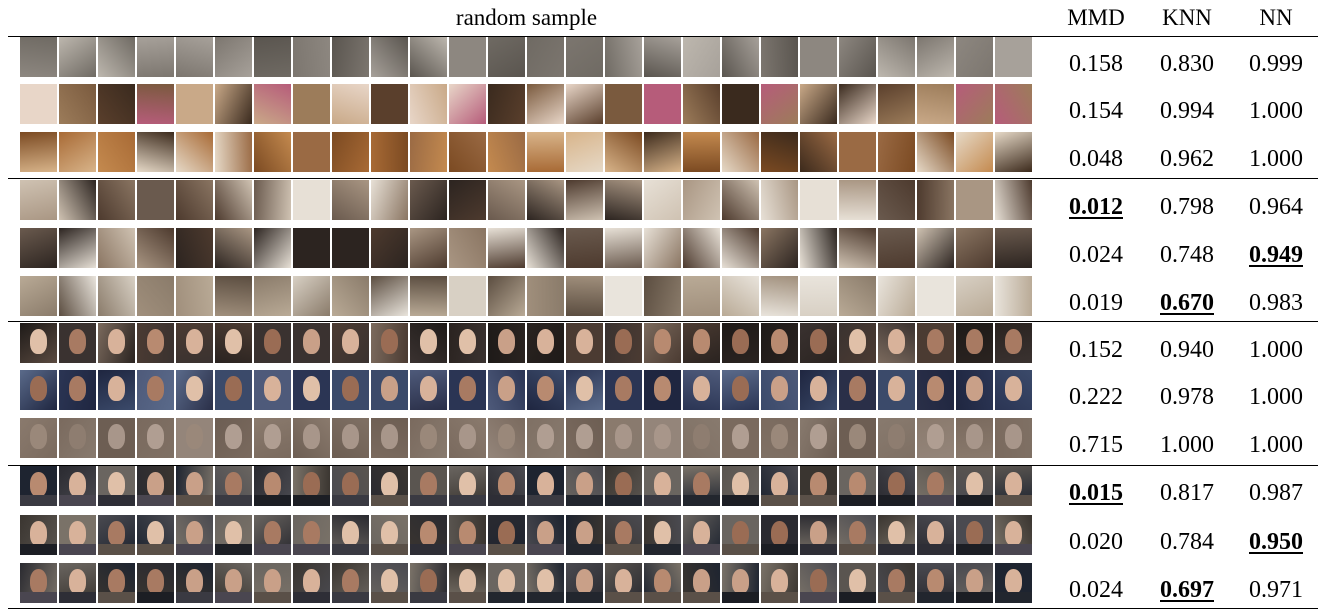  What do you see at coordinates (1187, 350) in the screenshot?
I see `knn-value: 0.940` at bounding box center [1187, 350].